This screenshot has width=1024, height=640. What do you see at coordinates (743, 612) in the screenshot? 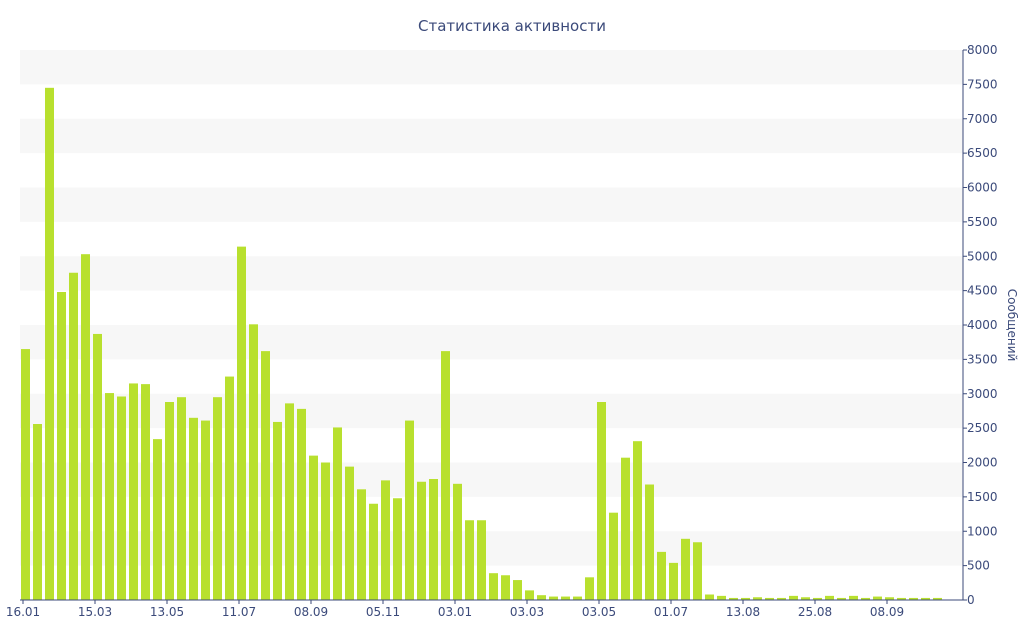
I see `x-tick-label: 13.08` at bounding box center [743, 612].